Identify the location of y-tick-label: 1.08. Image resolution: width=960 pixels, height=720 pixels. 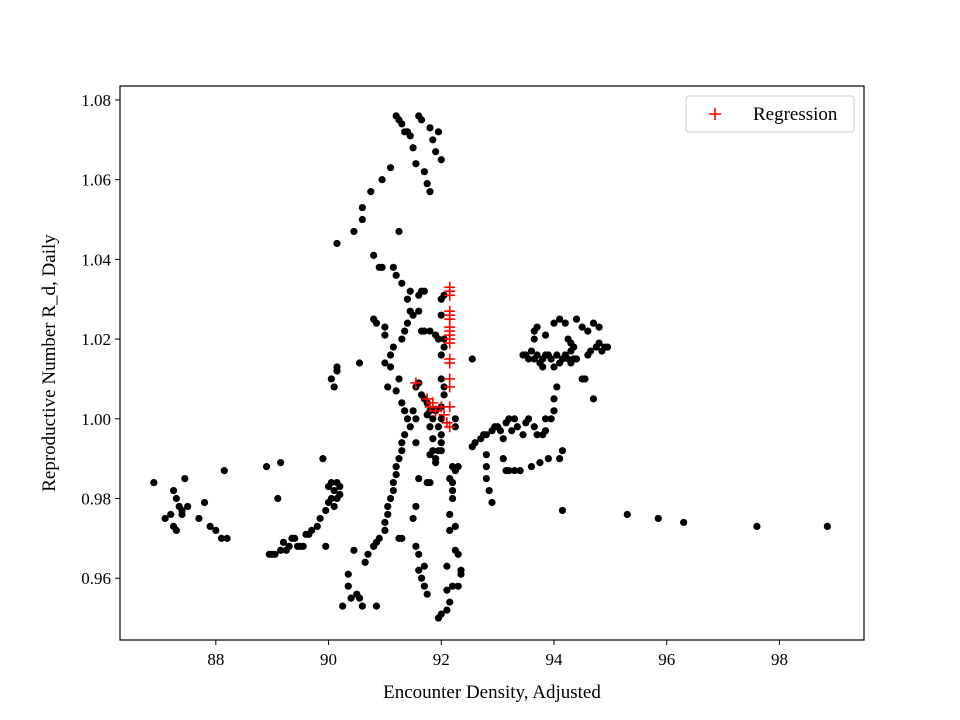
(96, 100).